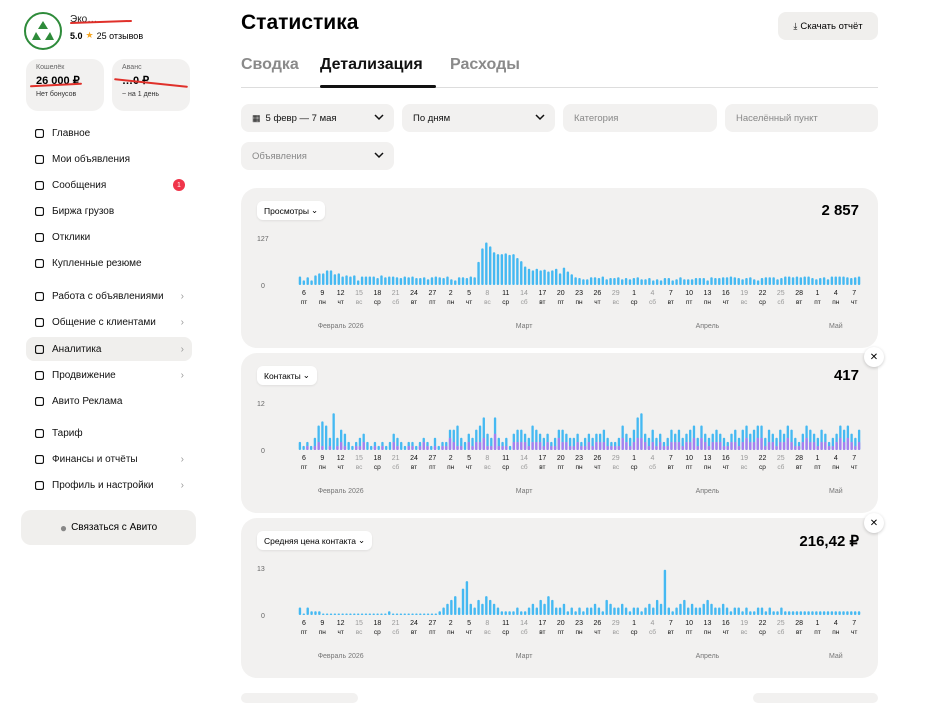  Describe the element at coordinates (270, 64) in the screenshot. I see `tab-summary: Сводка` at that location.